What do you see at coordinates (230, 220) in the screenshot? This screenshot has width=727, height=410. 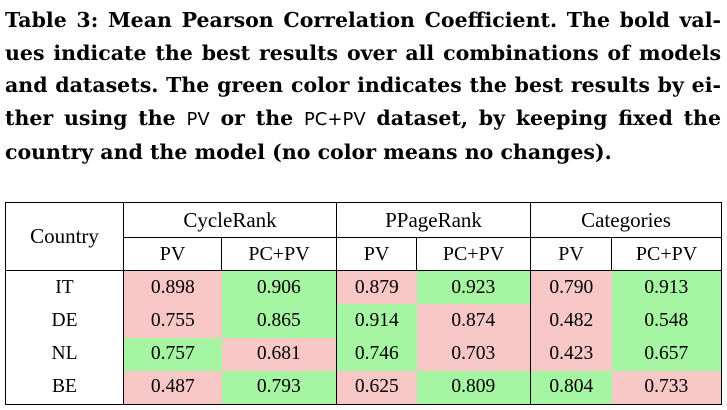 I see `group-header-cyclerank: CycleRank` at bounding box center [230, 220].